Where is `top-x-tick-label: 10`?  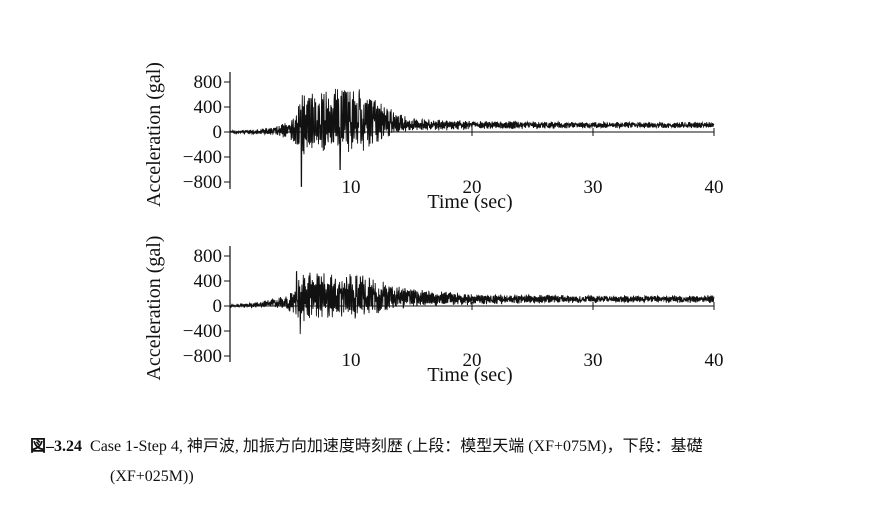
top-x-tick-label: 10 is located at coordinates (351, 187).